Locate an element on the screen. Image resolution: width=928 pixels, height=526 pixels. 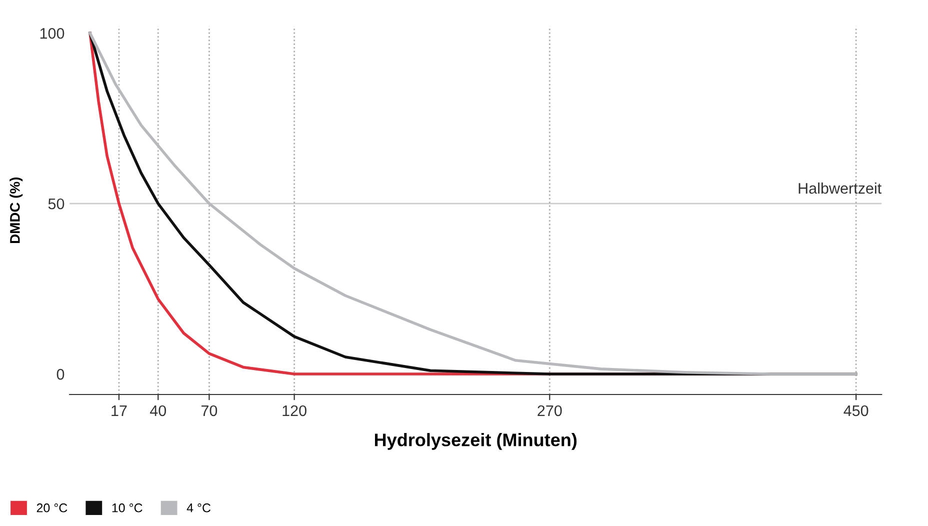
x-tick-label: 40 is located at coordinates (158, 410).